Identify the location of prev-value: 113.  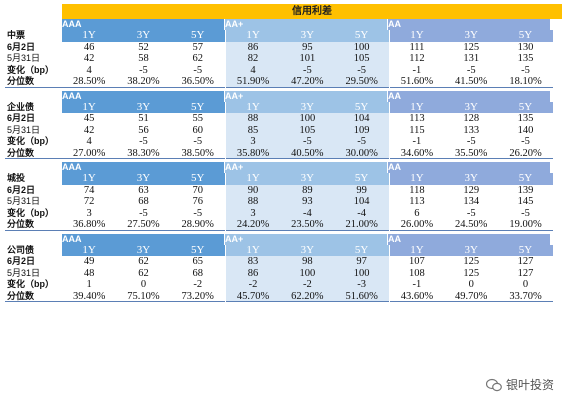
(417, 201).